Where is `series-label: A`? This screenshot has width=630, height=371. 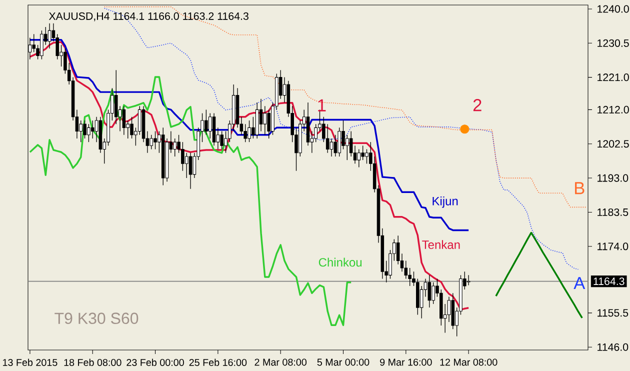 series-label: A is located at coordinates (580, 283).